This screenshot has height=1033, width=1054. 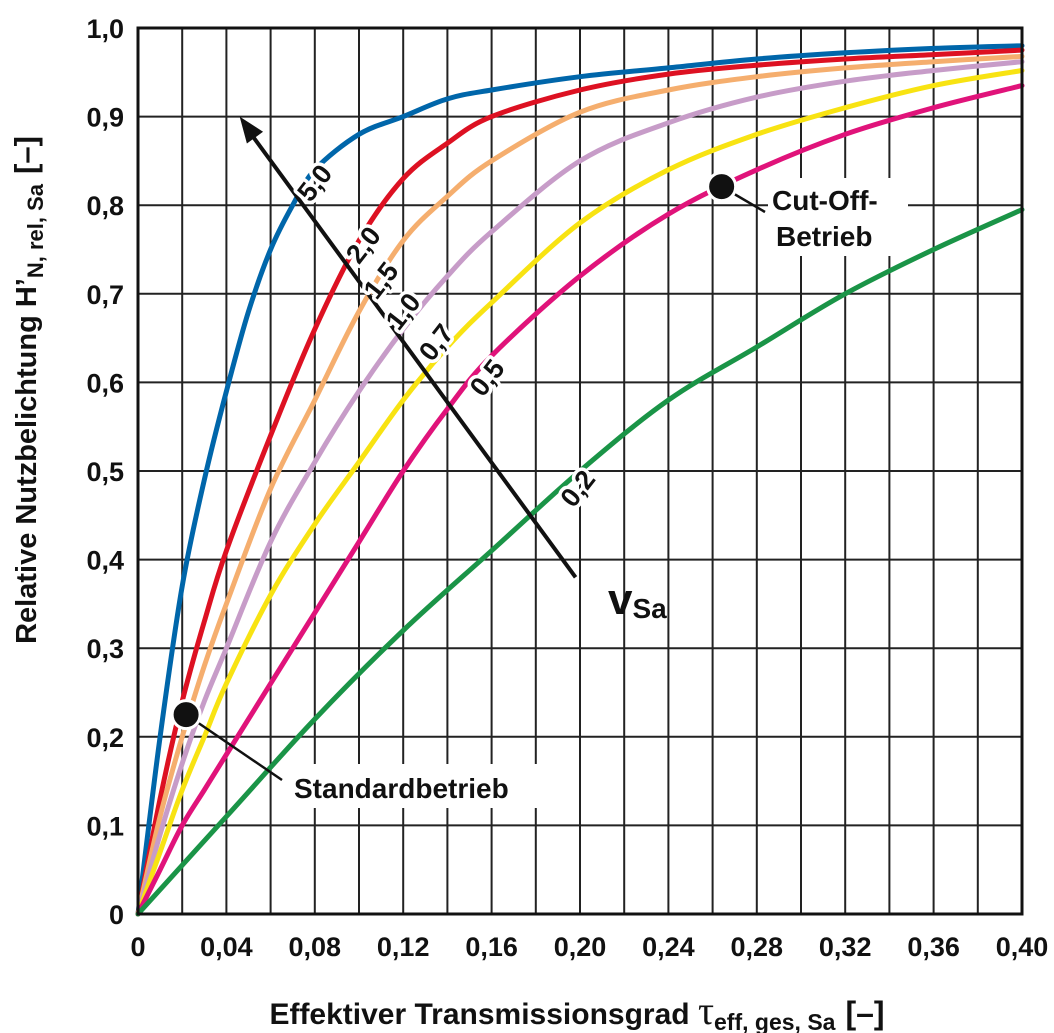 I want to click on y-tick-label: 0,2, so click(x=105, y=738).